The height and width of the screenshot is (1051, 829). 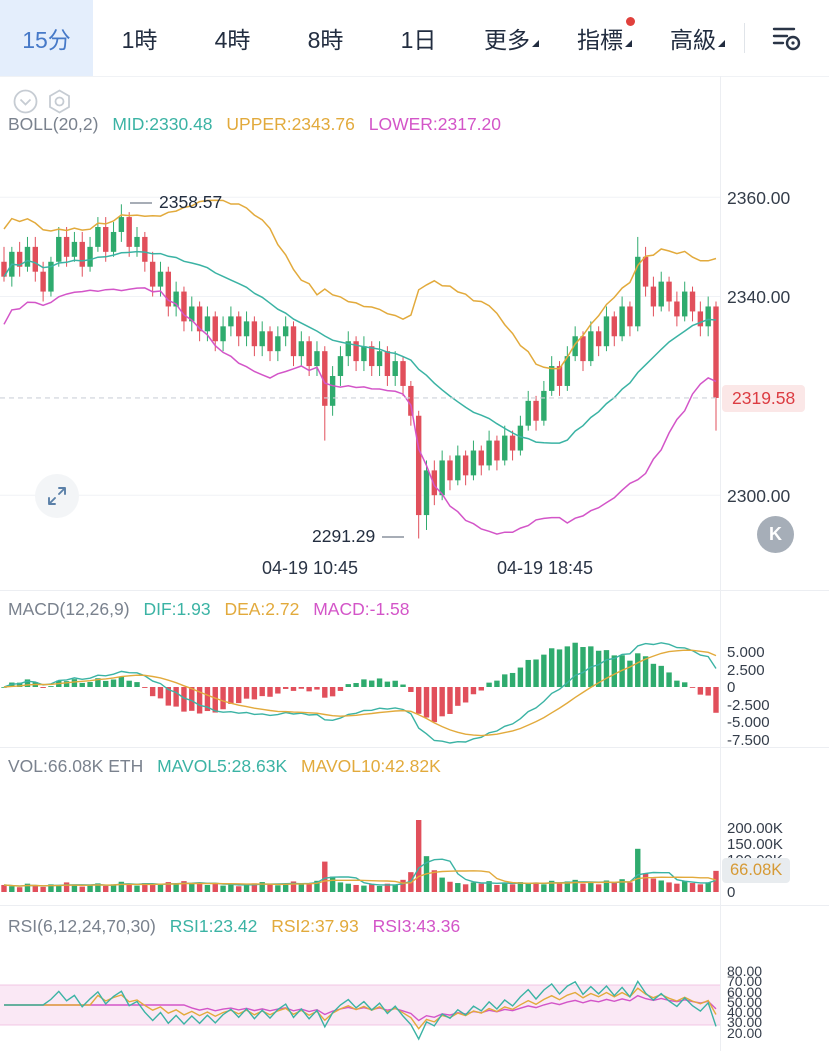 I want to click on high-price-value: 2358.57, so click(x=191, y=202).